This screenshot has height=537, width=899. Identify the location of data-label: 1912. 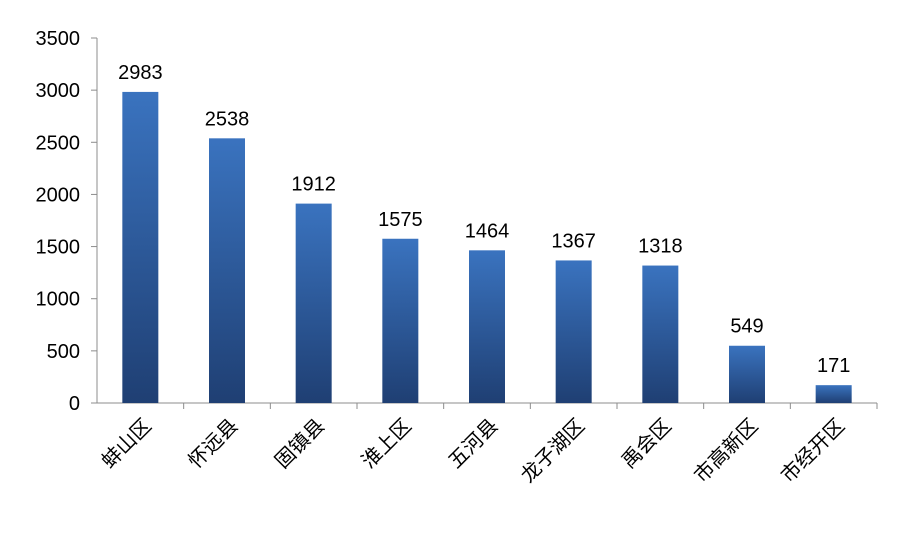
(313, 185).